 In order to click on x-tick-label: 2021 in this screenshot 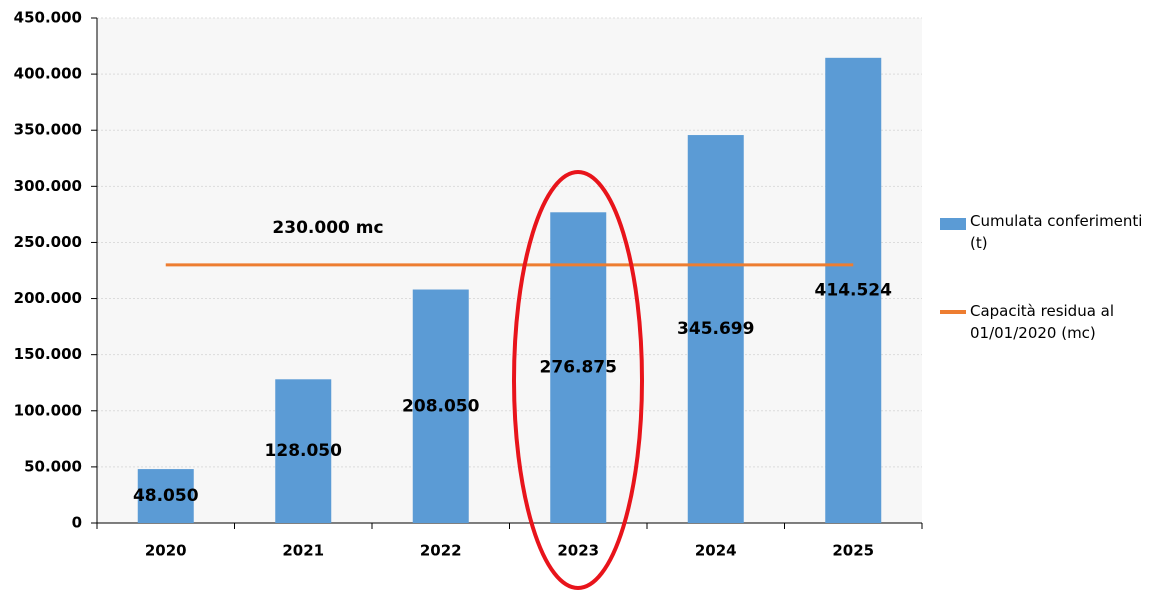, I will do `click(303, 551)`.